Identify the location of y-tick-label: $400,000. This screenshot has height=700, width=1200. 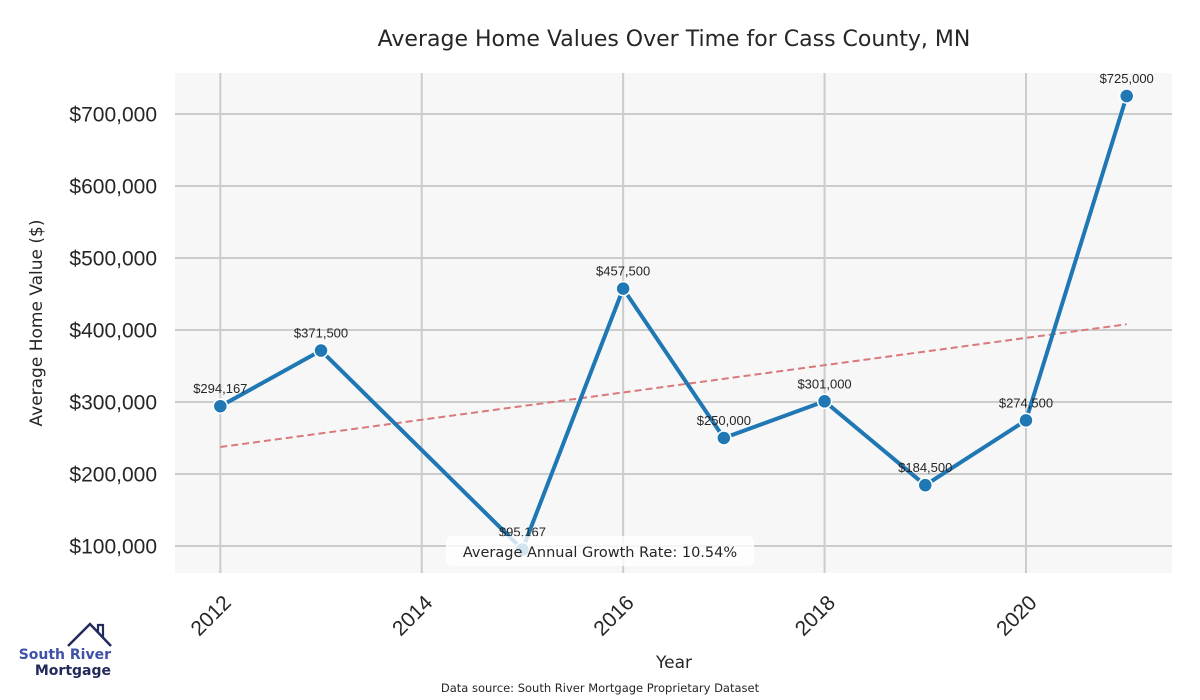
(113, 331).